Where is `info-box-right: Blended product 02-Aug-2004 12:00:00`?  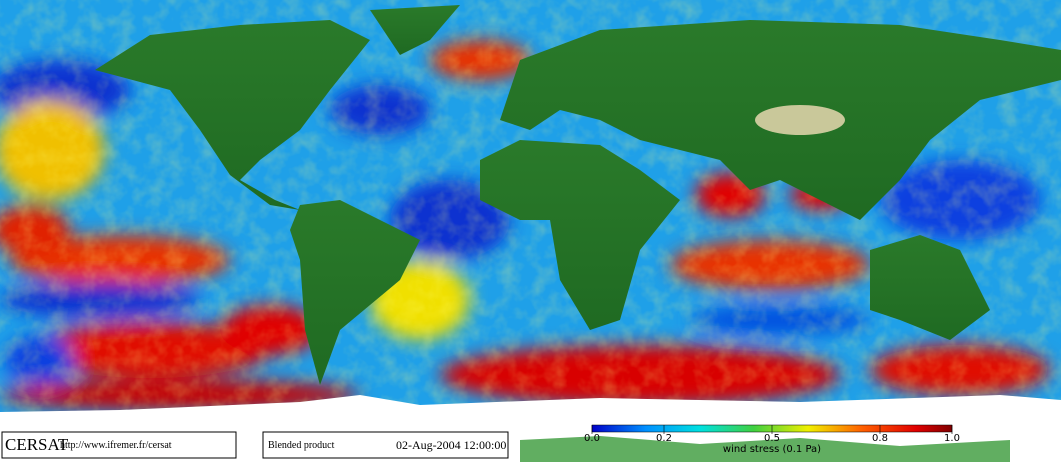
info-box-right: Blended product 02-Aug-2004 12:00:00 is located at coordinates (385, 445).